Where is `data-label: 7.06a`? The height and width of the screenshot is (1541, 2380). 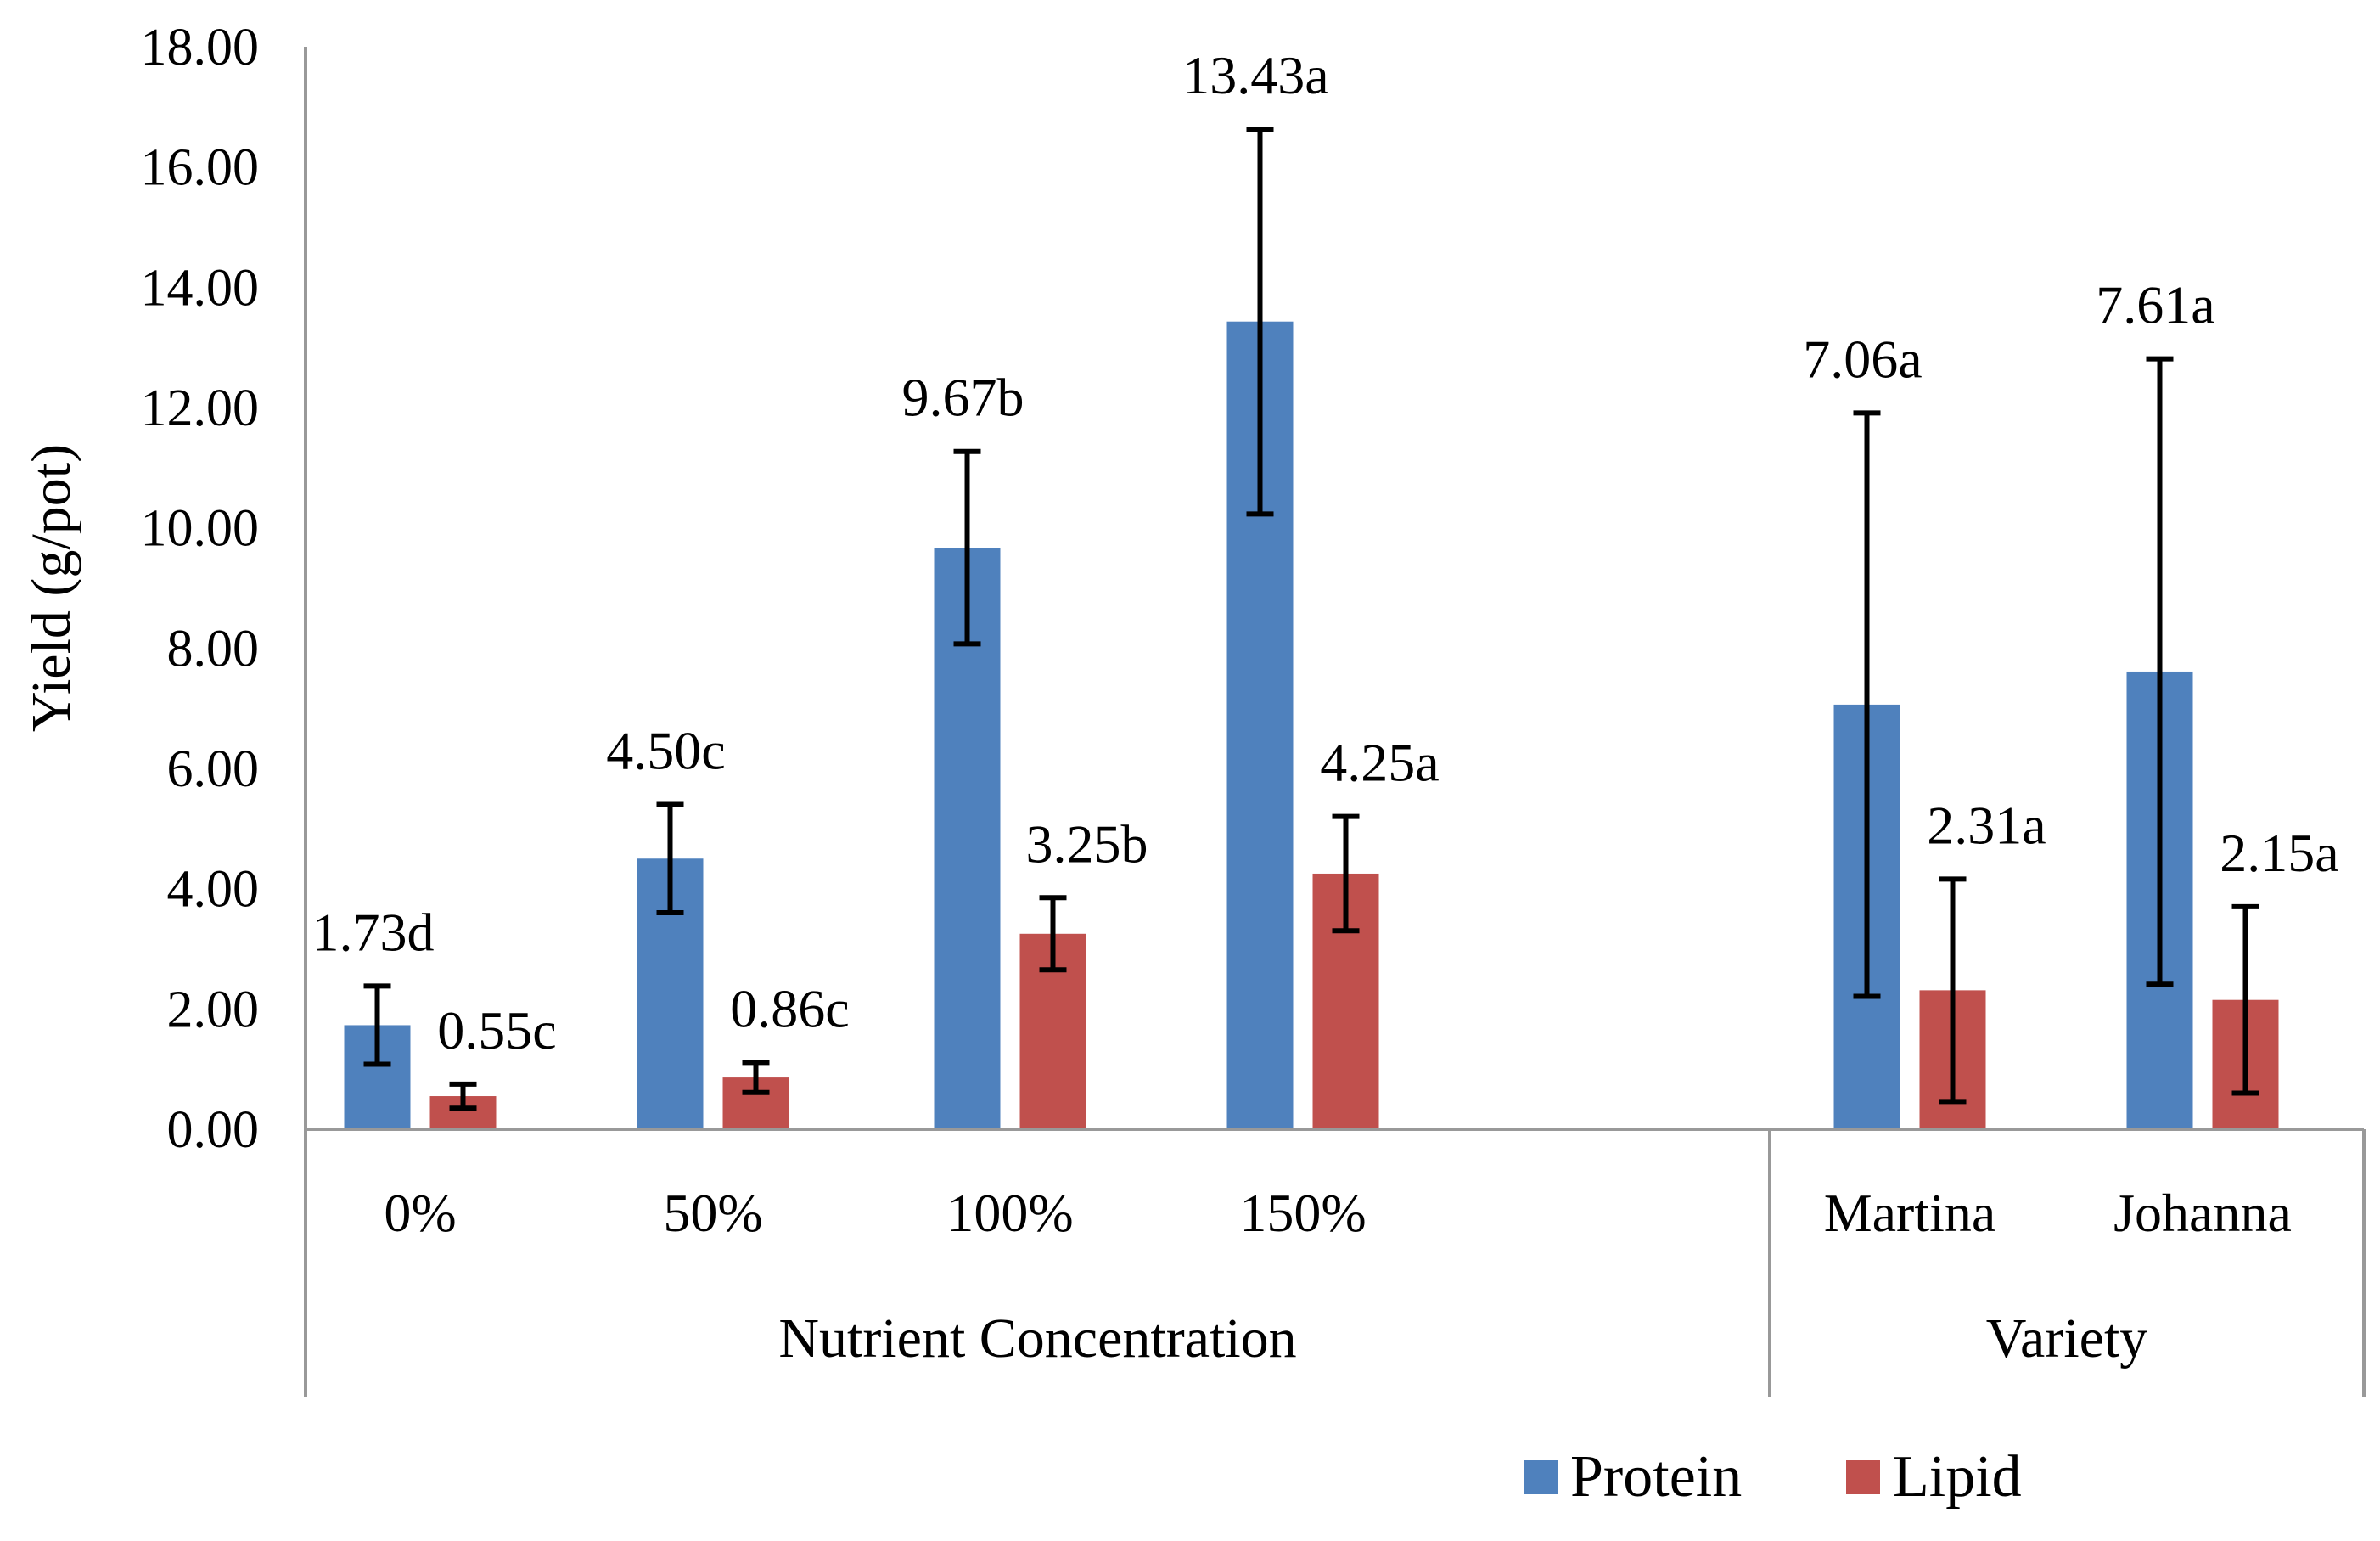
data-label: 7.06a is located at coordinates (1862, 359).